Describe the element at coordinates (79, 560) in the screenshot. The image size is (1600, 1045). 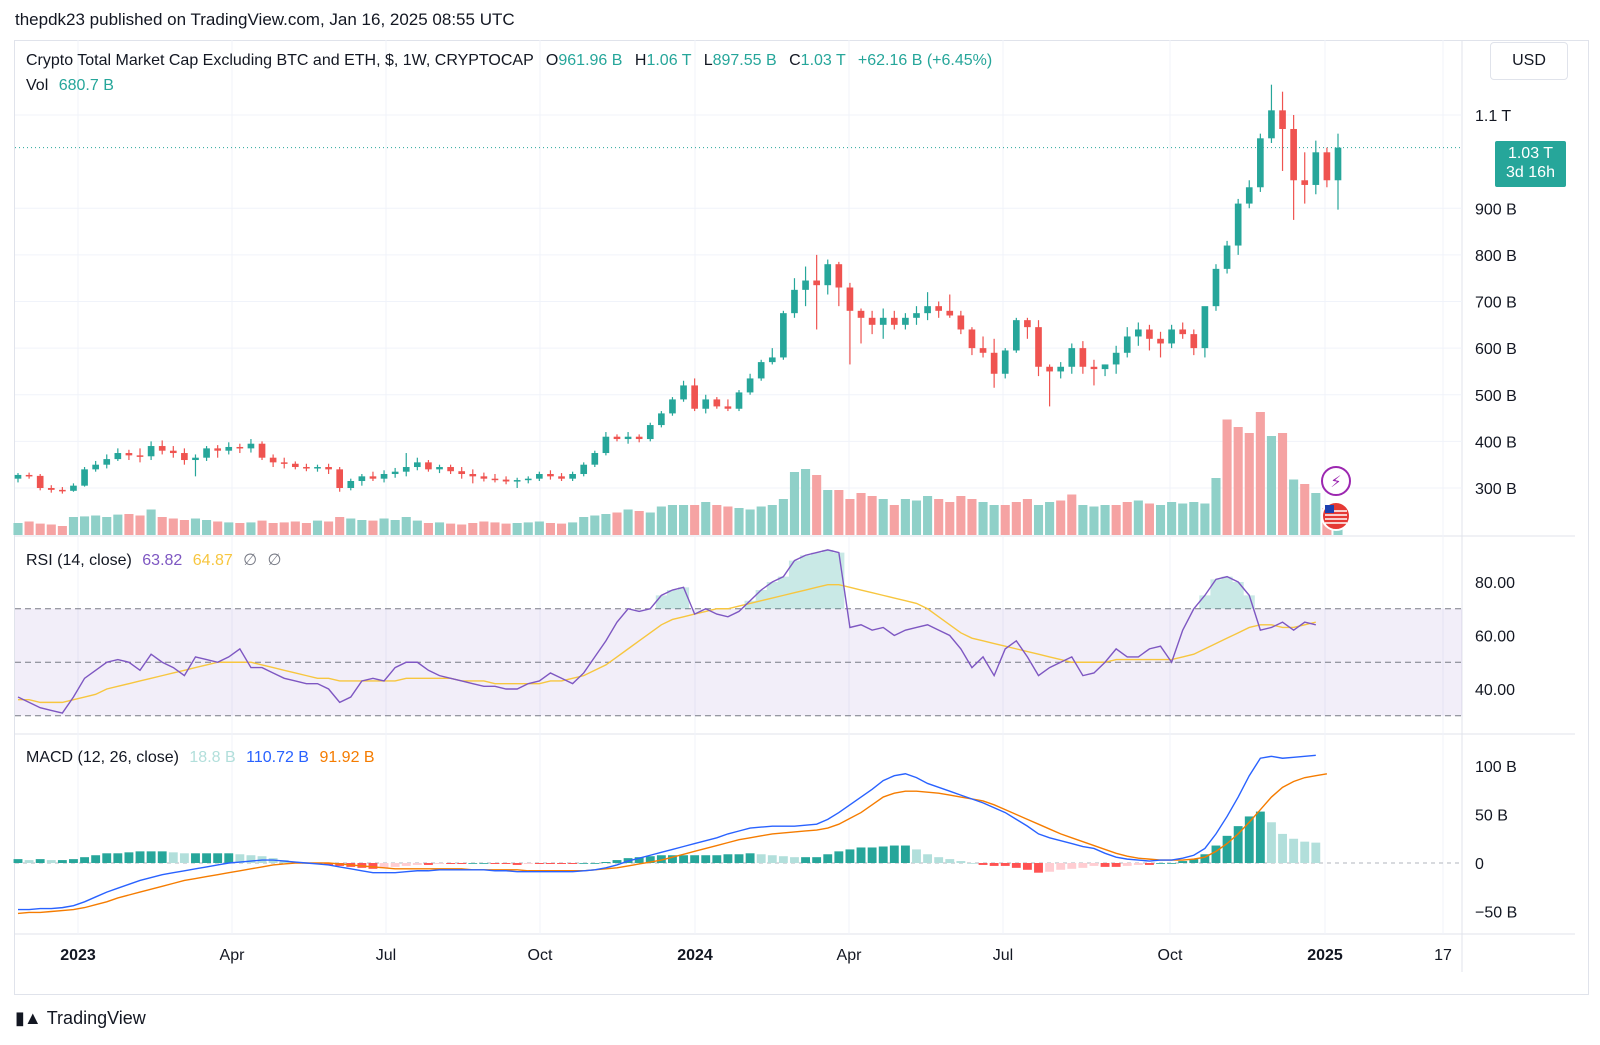
I see `rsi-label: RSI (14, close)` at that location.